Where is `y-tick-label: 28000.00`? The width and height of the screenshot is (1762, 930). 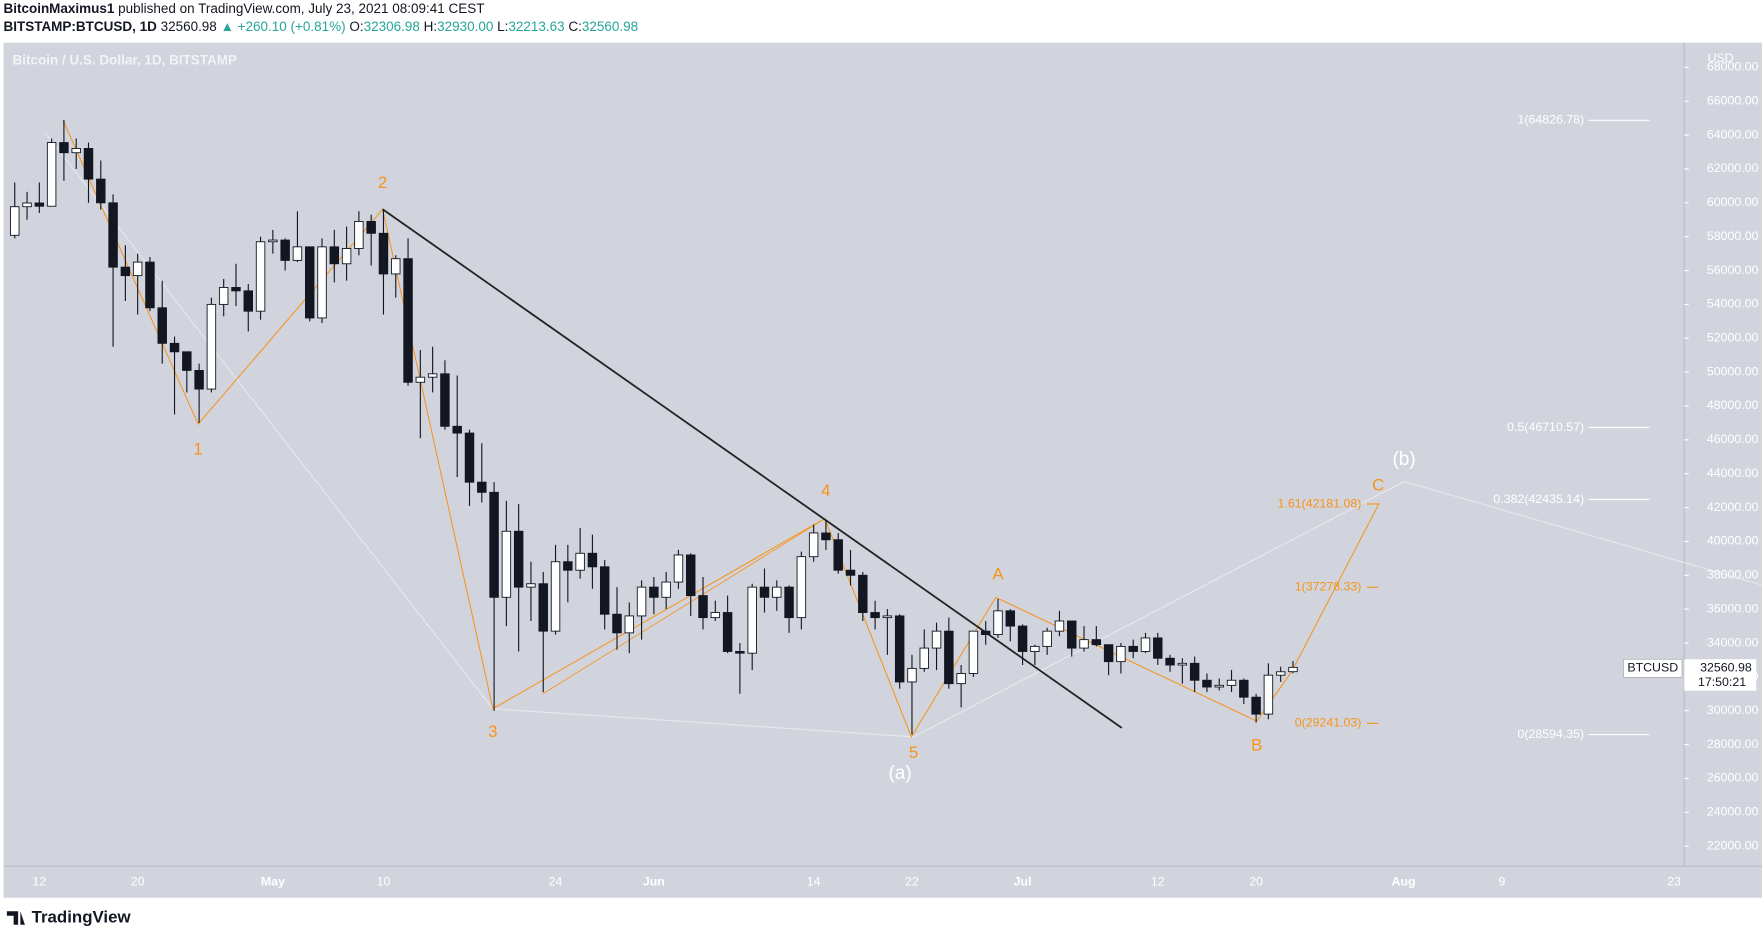 y-tick-label: 28000.00 is located at coordinates (1733, 744).